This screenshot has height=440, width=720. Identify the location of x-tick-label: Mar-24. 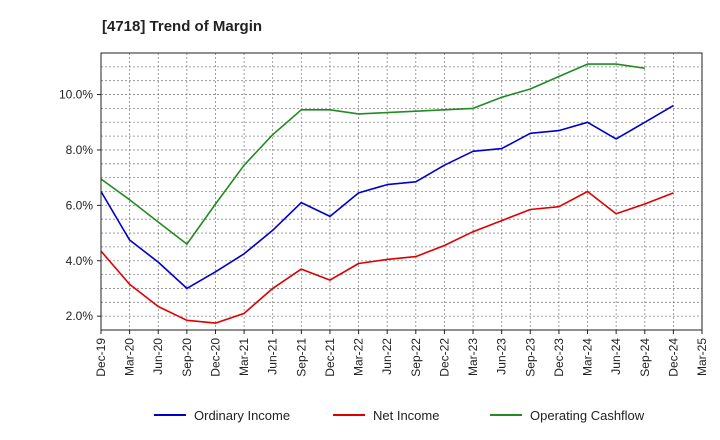
(588, 357).